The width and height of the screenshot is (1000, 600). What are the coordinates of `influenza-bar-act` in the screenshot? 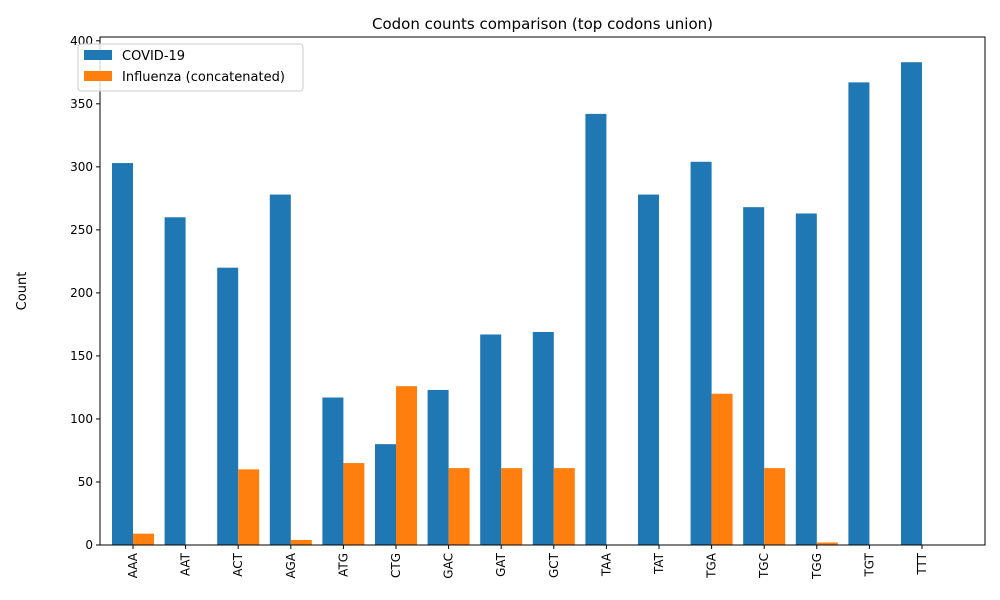 It's located at (249, 507).